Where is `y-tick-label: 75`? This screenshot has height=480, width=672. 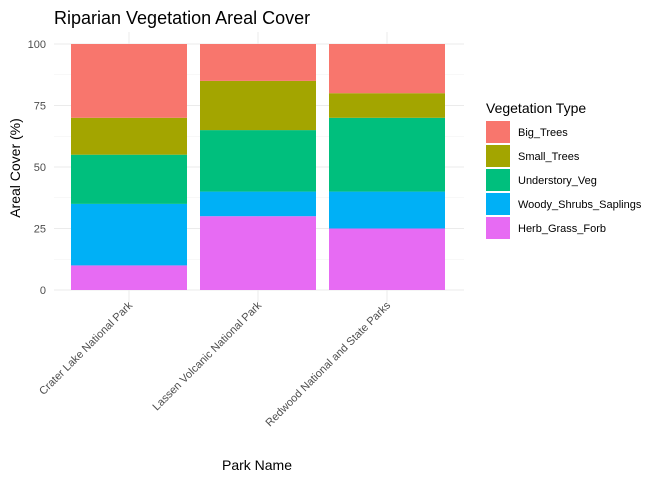
y-tick-label: 75 is located at coordinates (40, 107).